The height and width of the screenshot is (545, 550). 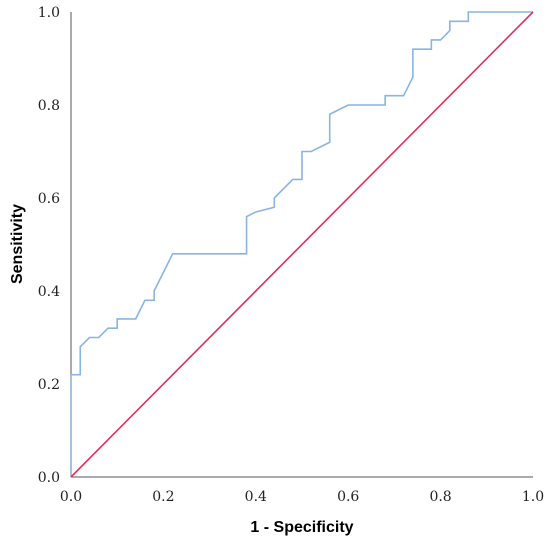 I want to click on x-tick-labels: 0.0 0.2 0.4 0.6 0.8 1.0, so click(x=302, y=497).